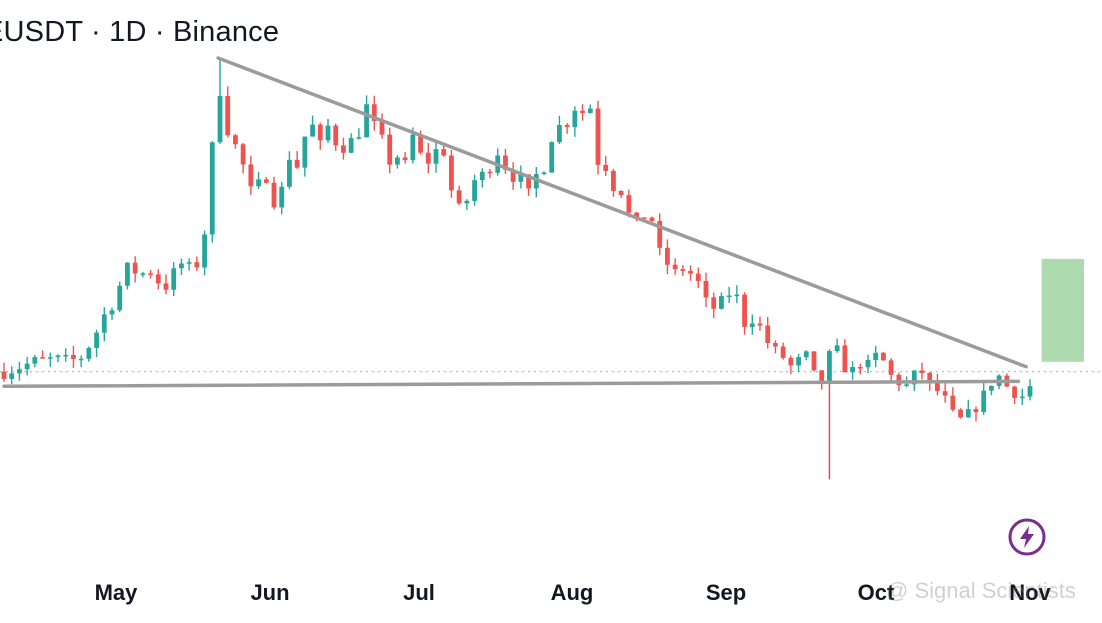 Image resolution: width=1102 pixels, height=623 pixels. I want to click on x-tick-label: Jul, so click(419, 592).